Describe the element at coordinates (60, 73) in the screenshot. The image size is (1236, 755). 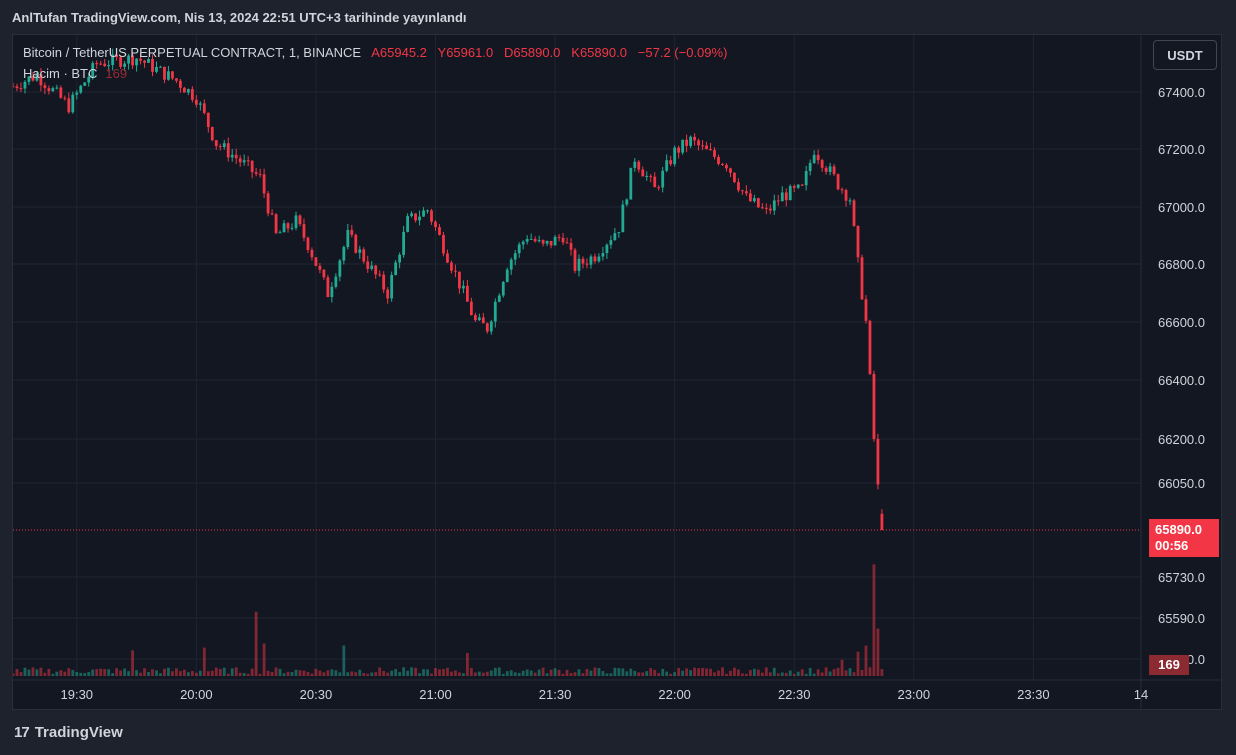
I see `volume-label: Hacim · BTC` at that location.